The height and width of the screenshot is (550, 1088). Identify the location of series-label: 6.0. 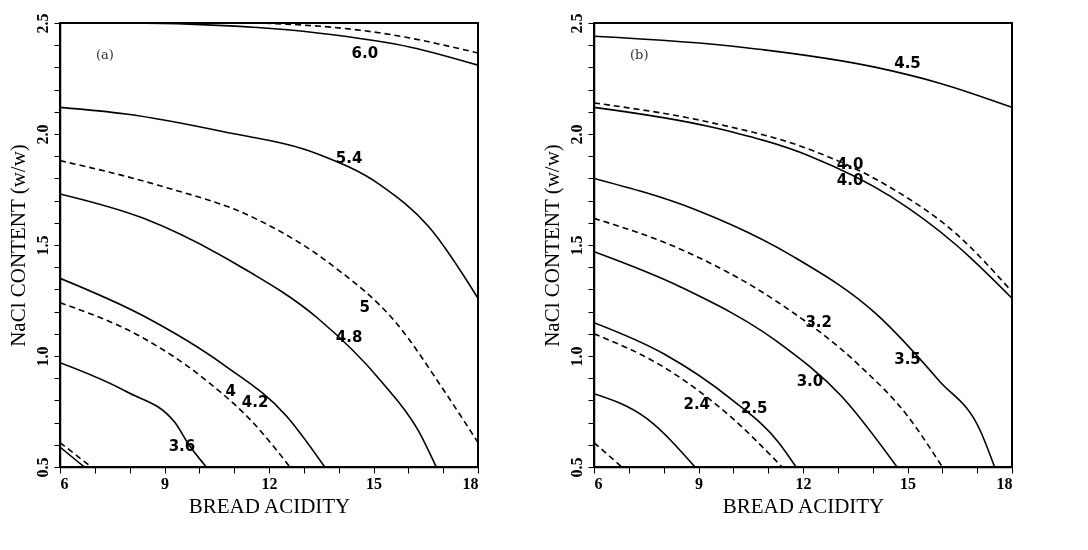
(365, 53).